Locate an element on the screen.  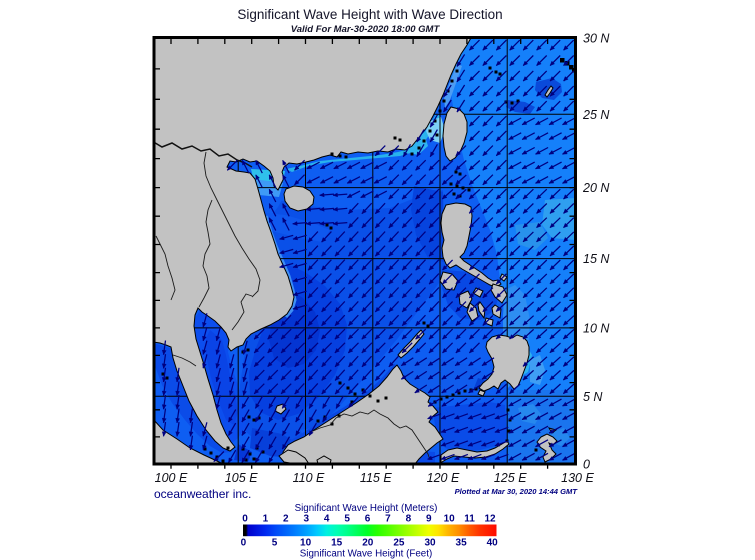
svg-text: 15 N is located at coordinates (596, 259).